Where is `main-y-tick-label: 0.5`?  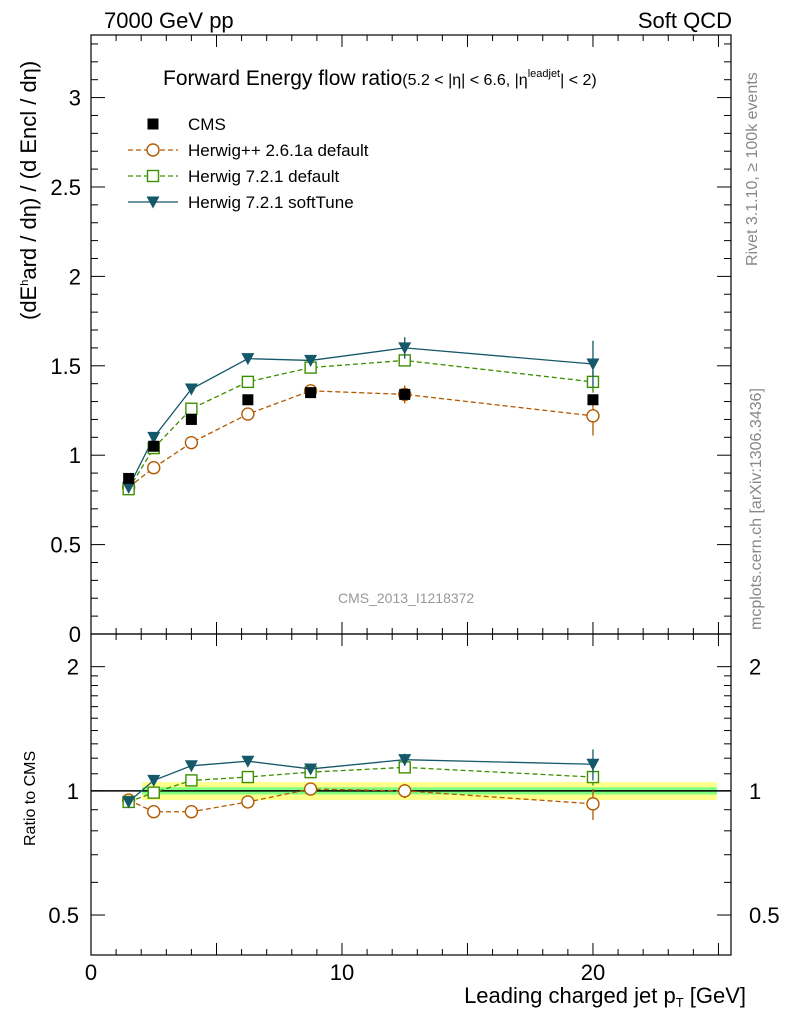
main-y-tick-label: 0.5 is located at coordinates (65, 545).